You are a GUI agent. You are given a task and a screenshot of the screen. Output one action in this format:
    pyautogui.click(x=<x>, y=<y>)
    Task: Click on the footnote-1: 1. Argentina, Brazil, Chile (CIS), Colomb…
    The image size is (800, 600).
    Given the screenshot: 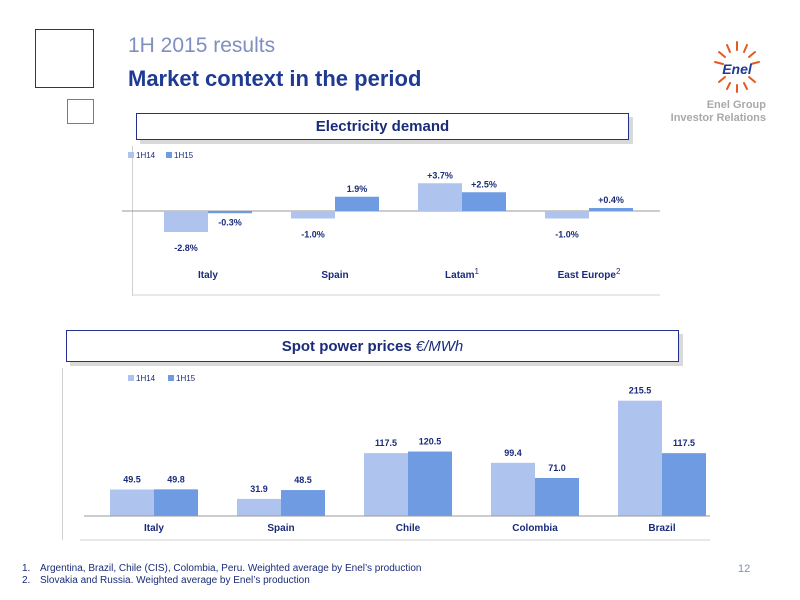 What is the action you would take?
    pyautogui.click(x=222, y=568)
    